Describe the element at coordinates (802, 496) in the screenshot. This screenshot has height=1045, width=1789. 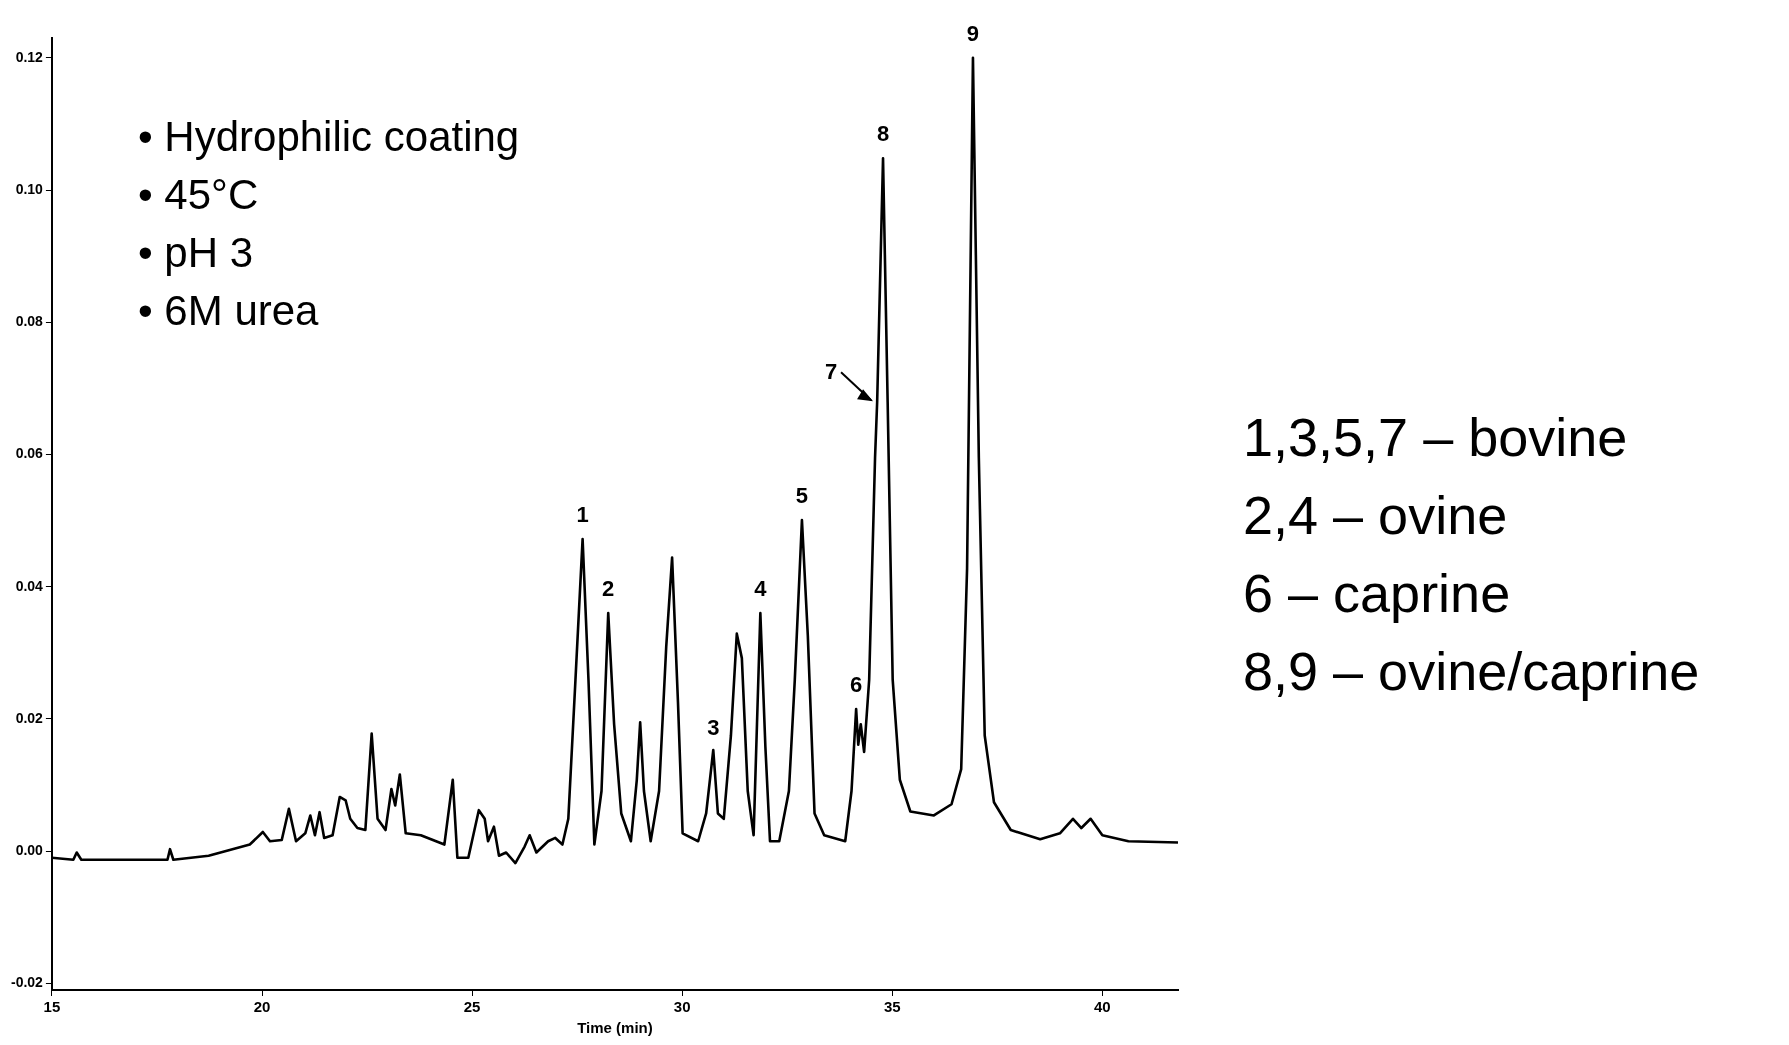
I see `annotation: 5` at that location.